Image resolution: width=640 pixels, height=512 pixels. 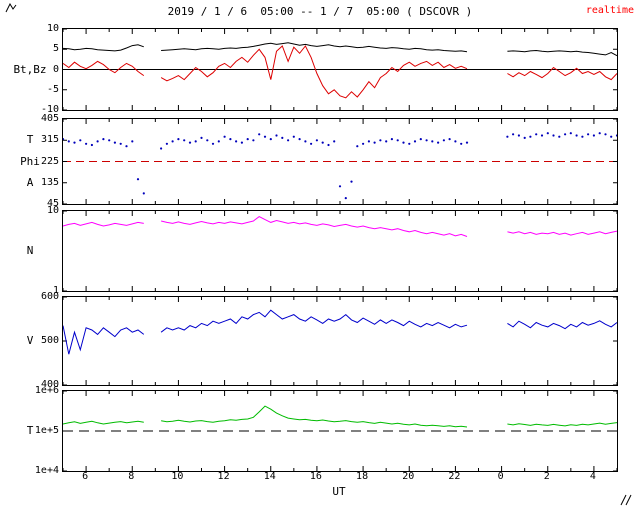 What do you see at coordinates (362, 476) in the screenshot?
I see `x-tick-label: 18` at bounding box center [362, 476].